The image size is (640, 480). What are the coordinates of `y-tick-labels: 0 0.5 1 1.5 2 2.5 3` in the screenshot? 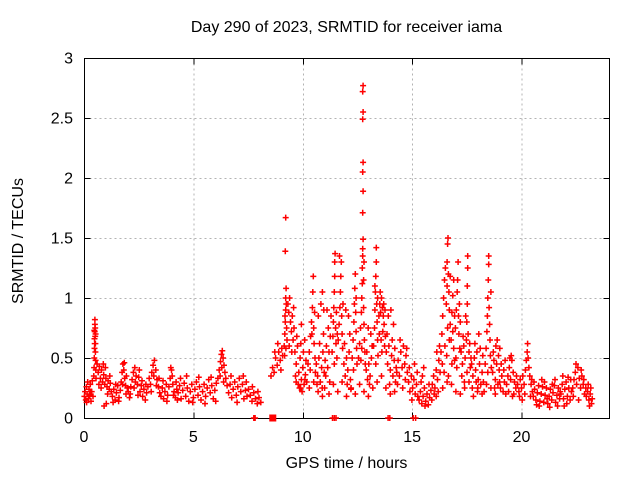 It's located at (62, 239).